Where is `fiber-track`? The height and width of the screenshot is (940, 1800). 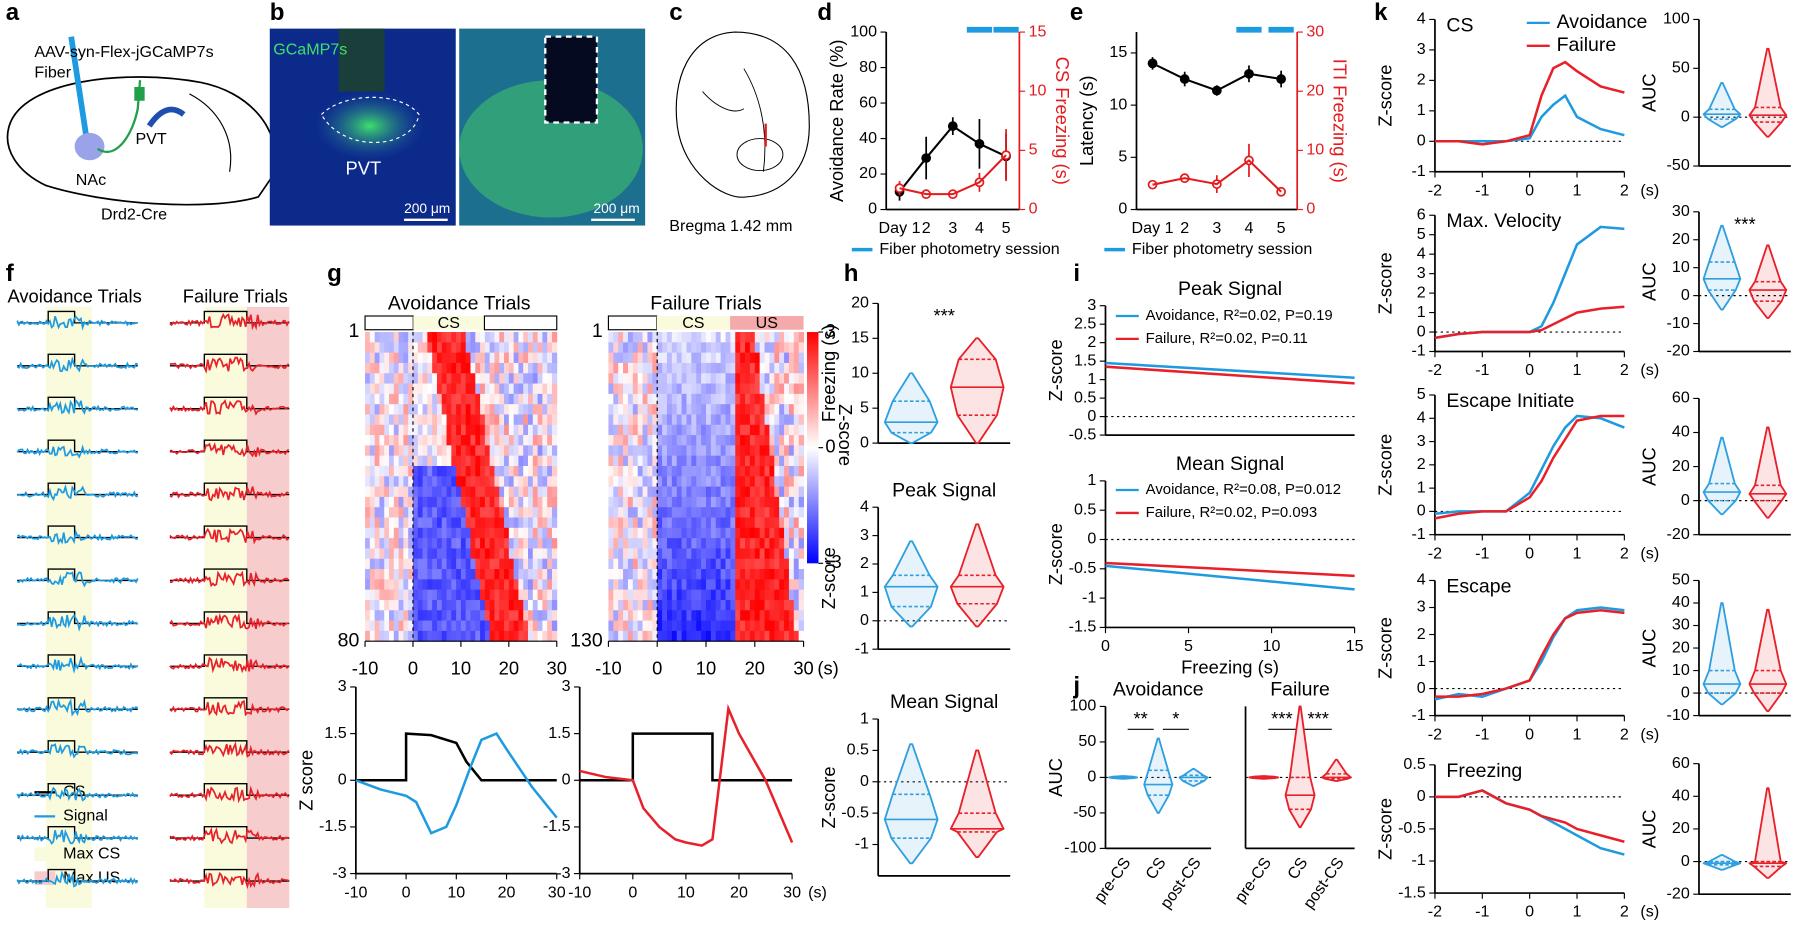
fiber-track is located at coordinates (571, 79).